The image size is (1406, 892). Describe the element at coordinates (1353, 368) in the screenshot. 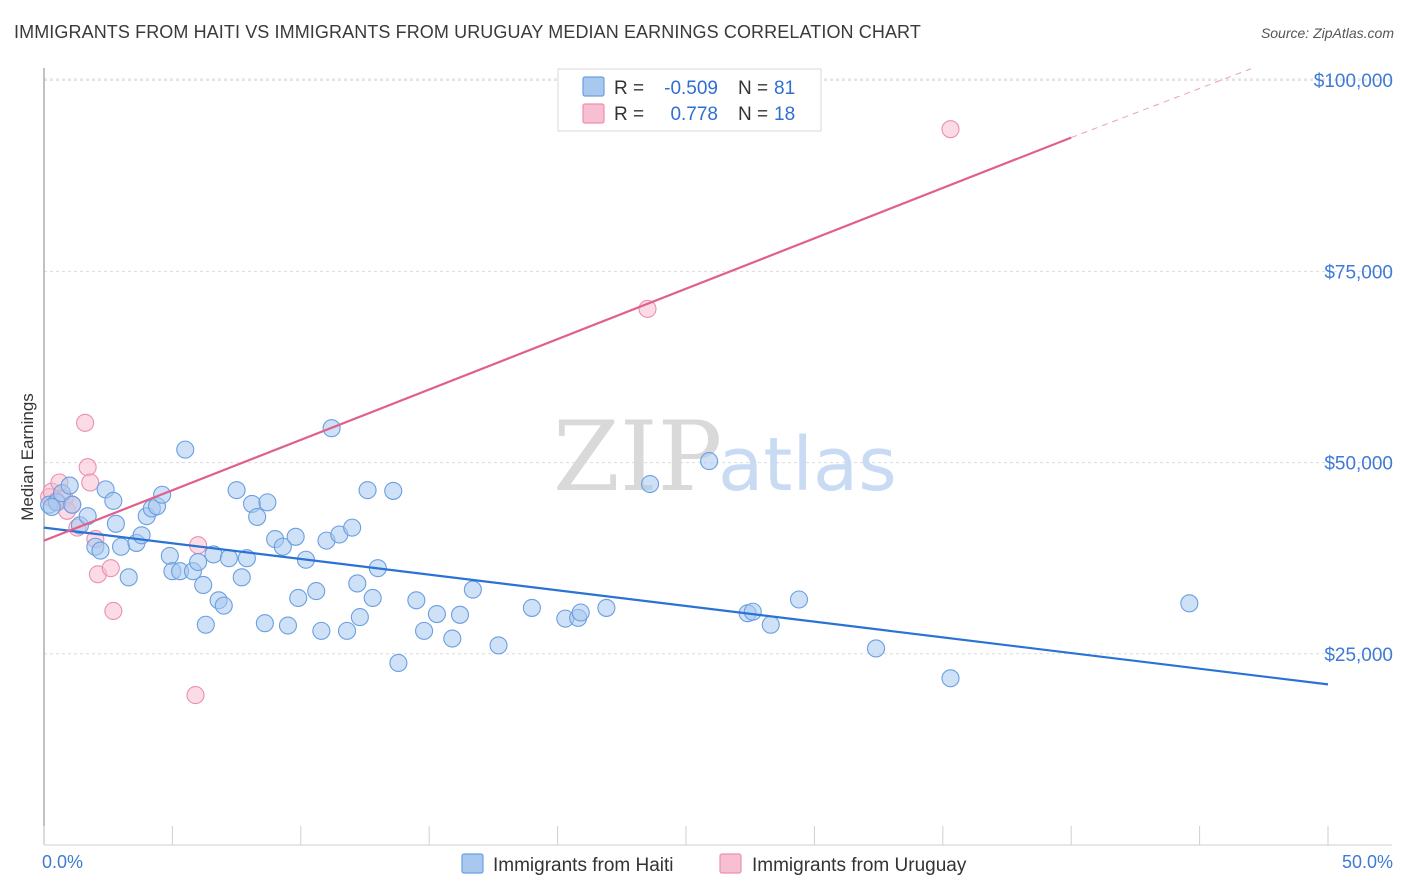

I see `y-tick-labels: $25,000 $50,000 $75,000 $100,000` at that location.